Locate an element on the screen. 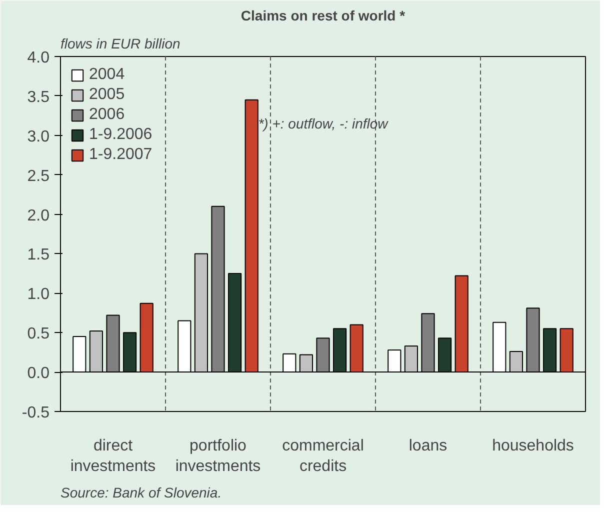  legend-label: 2006 is located at coordinates (107, 115).